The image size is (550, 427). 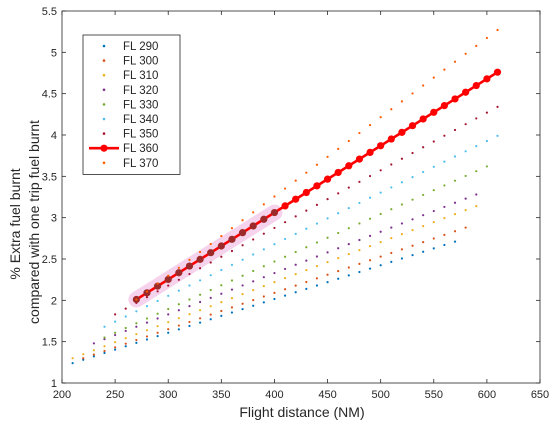 I want to click on y-tick-label: 1.5, so click(x=49, y=343).